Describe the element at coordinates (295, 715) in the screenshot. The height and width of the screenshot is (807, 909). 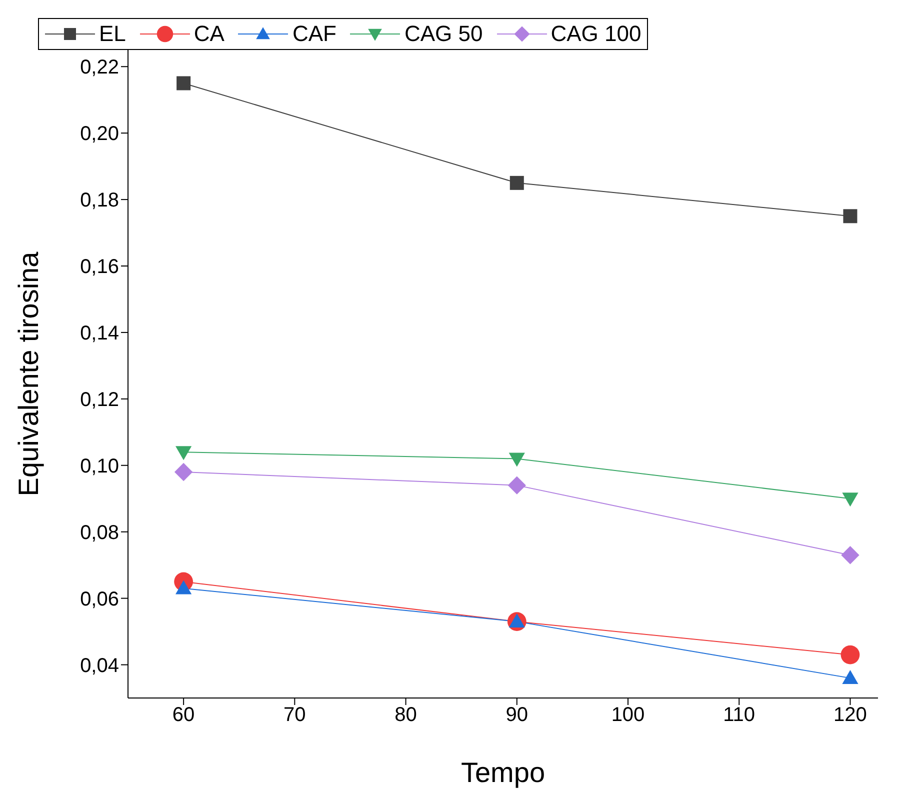
I see `x-tick-label: 70` at that location.